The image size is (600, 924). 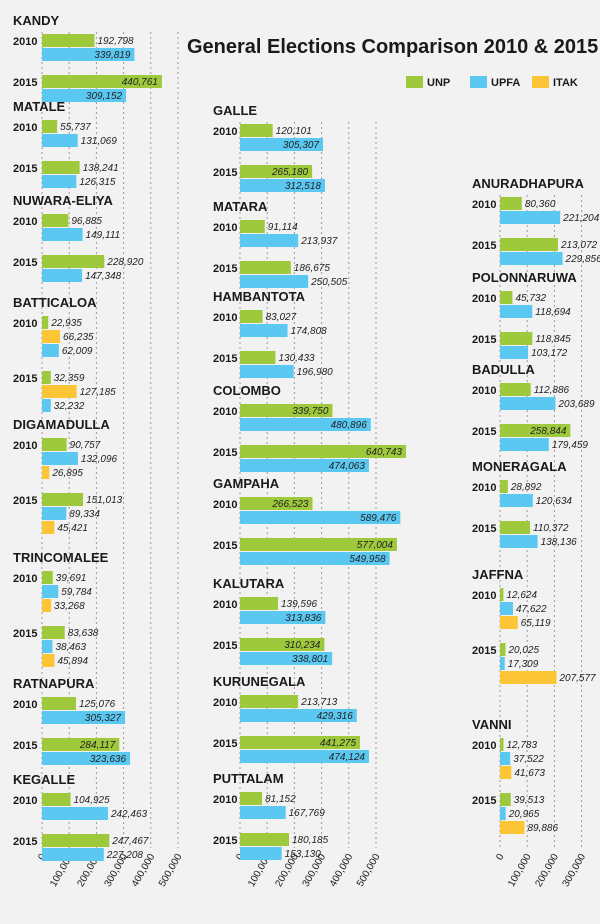 What do you see at coordinates (140, 82) in the screenshot?
I see `bar-value-label: 440,761` at bounding box center [140, 82].